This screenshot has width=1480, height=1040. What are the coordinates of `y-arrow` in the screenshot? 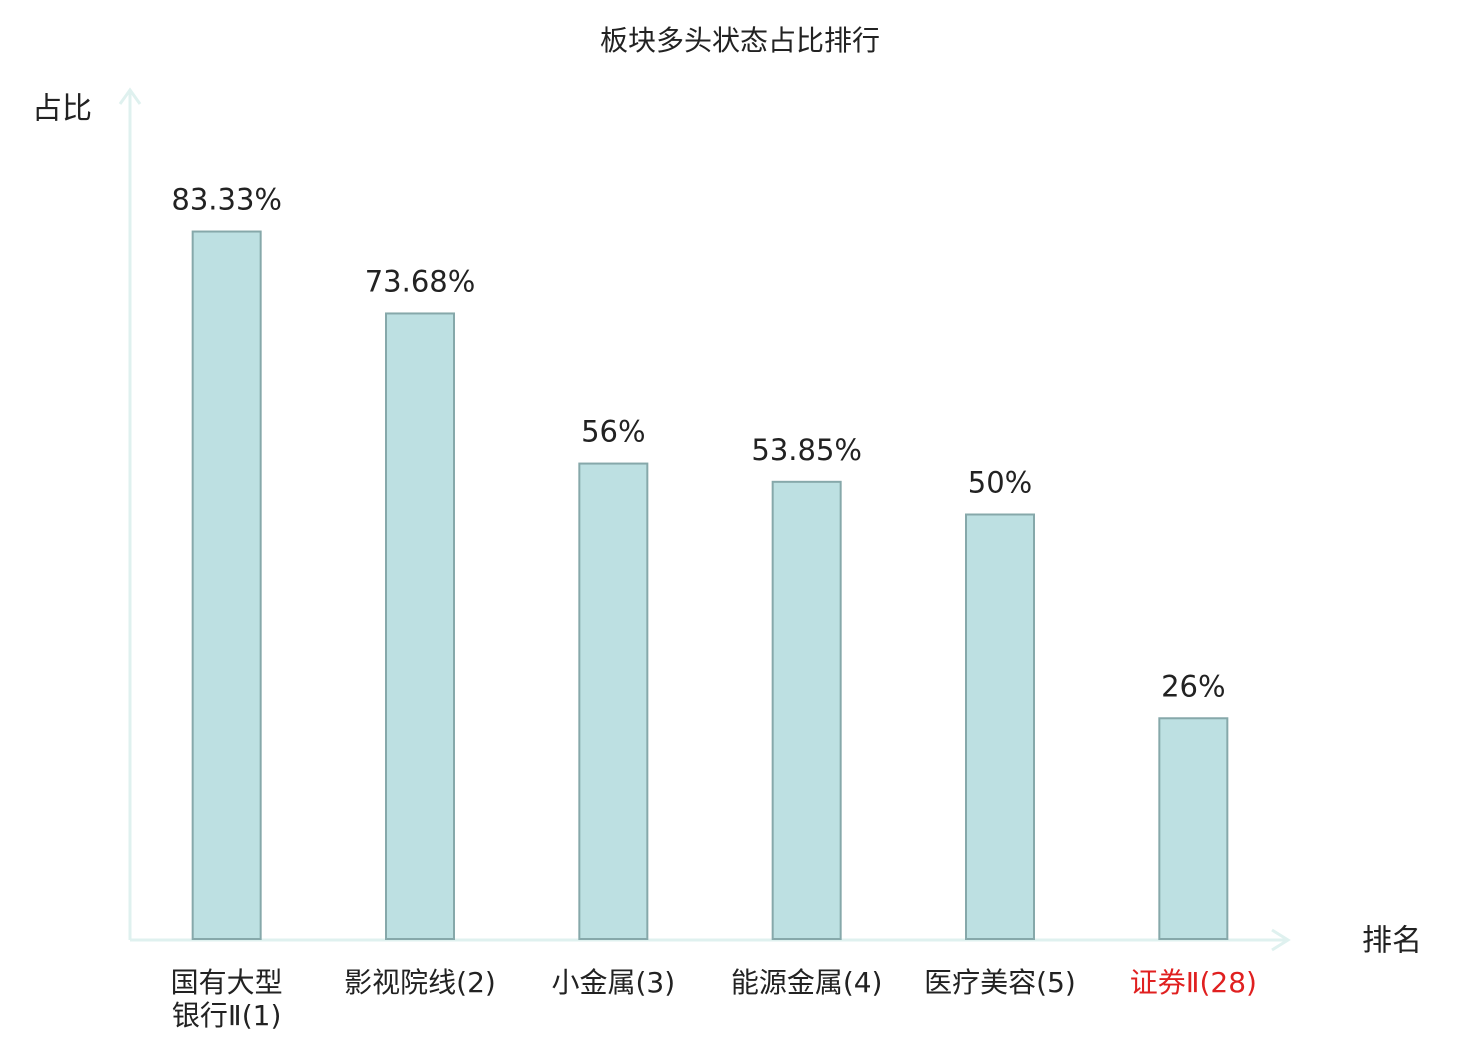 It's located at (130, 96).